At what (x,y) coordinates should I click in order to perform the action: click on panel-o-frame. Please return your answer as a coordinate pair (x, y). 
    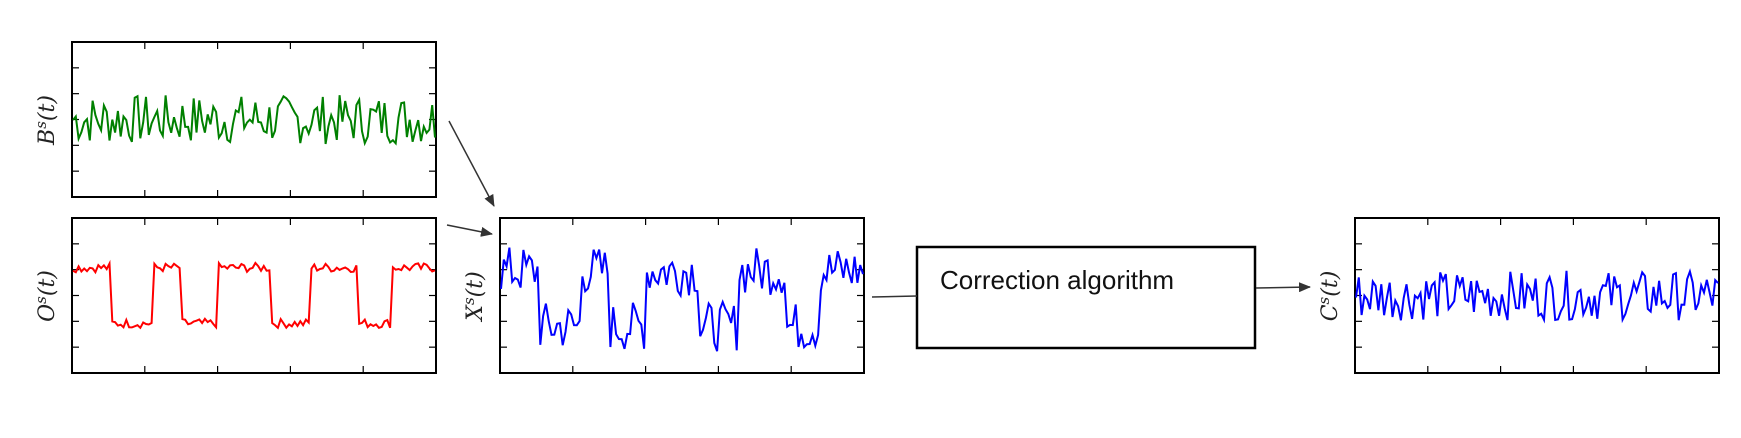
    Looking at the image, I should click on (254, 295).